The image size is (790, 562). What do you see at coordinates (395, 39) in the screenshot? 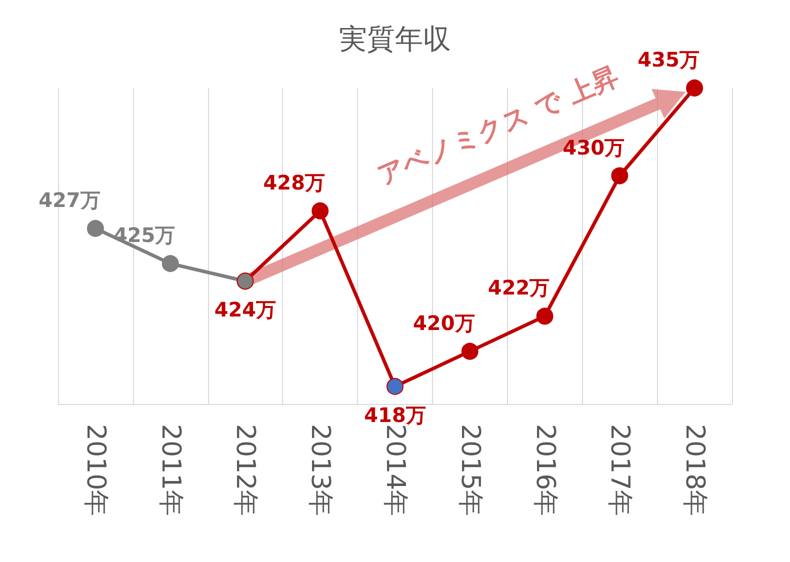
I see `chart-title: 実質年収` at bounding box center [395, 39].